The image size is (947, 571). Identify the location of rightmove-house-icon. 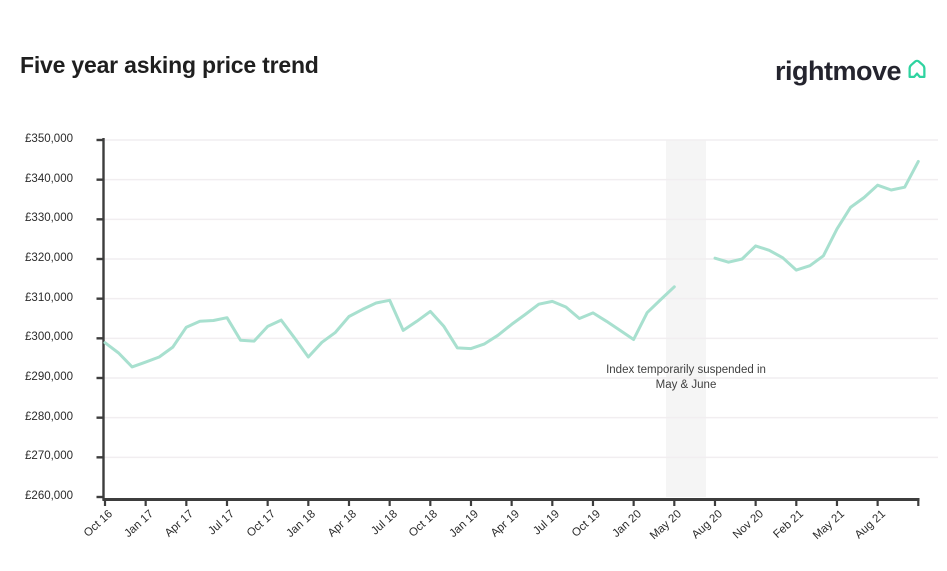
(917, 69).